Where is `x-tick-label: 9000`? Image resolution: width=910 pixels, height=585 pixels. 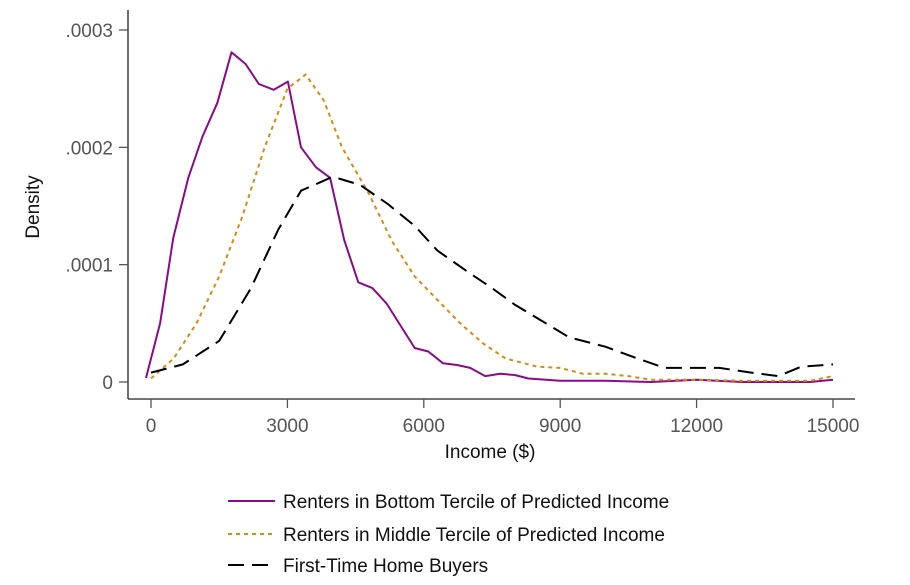 x-tick-label: 9000 is located at coordinates (560, 426).